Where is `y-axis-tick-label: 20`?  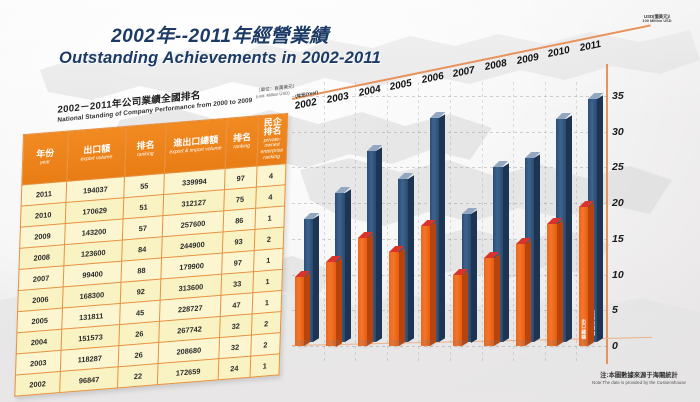
y-axis-tick-label: 20 is located at coordinates (618, 203).